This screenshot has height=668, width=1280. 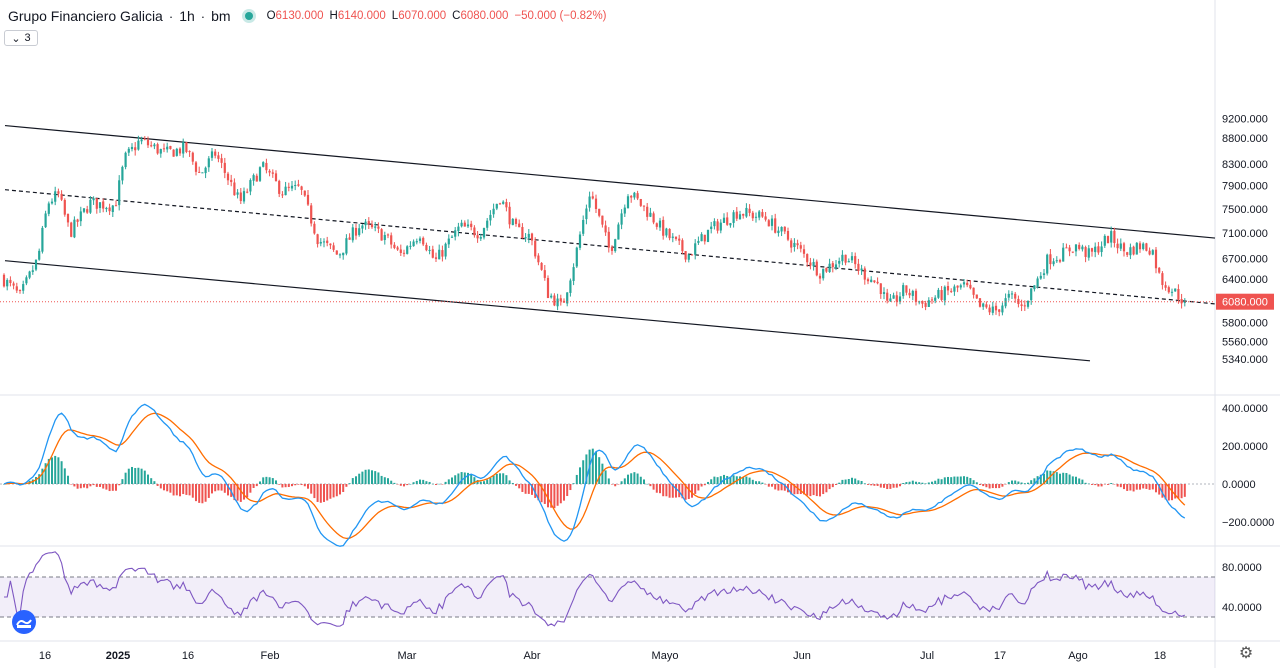 I want to click on time-tick-label: Mayo, so click(x=665, y=656).